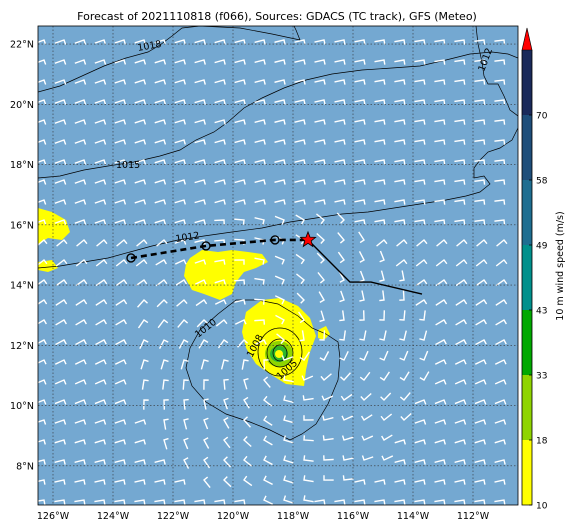 The height and width of the screenshot is (529, 575). What do you see at coordinates (542, 247) in the screenshot?
I see `colorbar-tick-label: 49` at bounding box center [542, 247].